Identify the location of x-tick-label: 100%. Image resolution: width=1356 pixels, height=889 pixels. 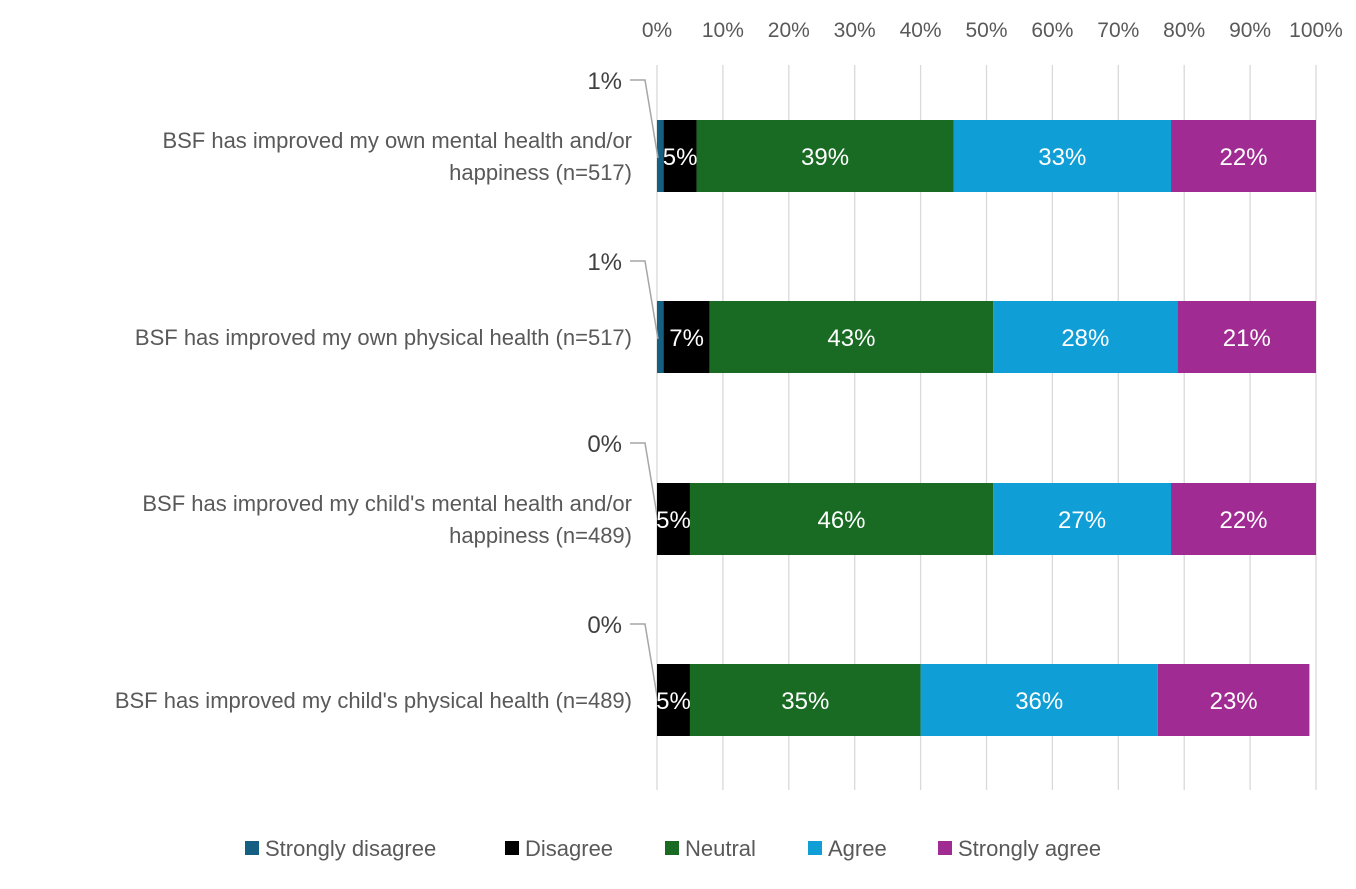
(1316, 30).